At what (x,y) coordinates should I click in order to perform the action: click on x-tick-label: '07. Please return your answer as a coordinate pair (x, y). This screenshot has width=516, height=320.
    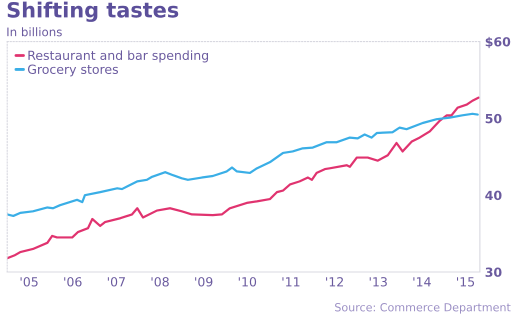
    Looking at the image, I should click on (116, 282).